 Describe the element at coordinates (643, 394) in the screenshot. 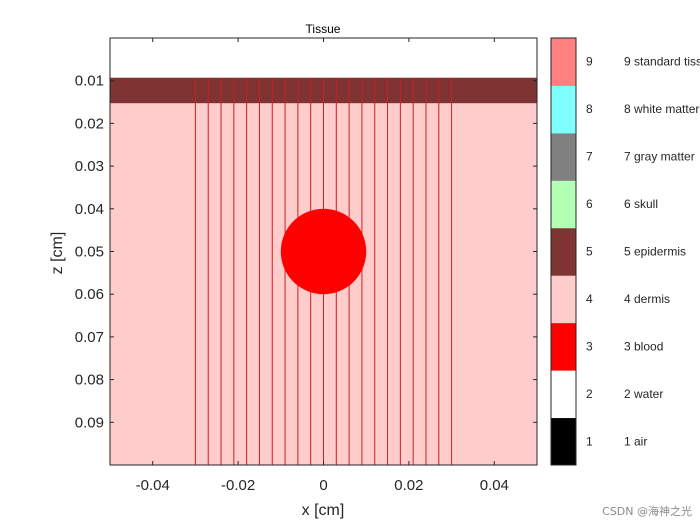

I see `colorbar-class-label: 2 water` at that location.